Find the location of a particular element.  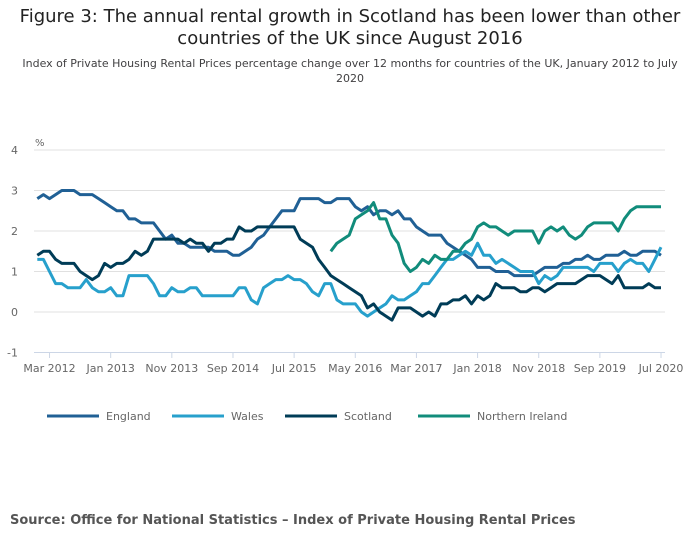

legend-label: Wales is located at coordinates (247, 416).